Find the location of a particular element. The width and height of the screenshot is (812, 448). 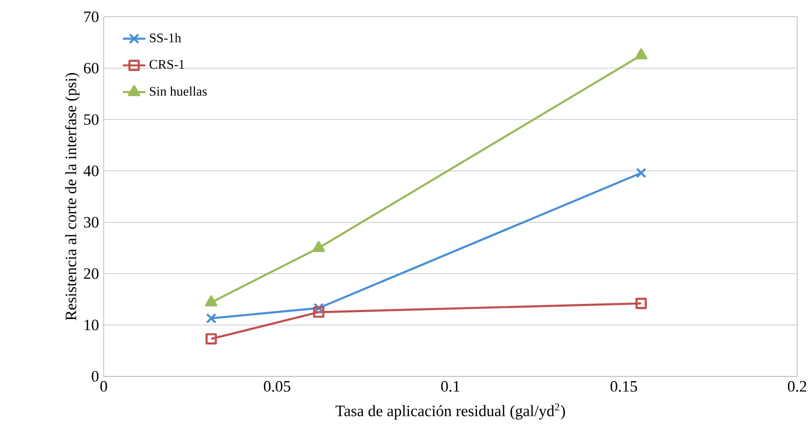

x-tick-label: 0.15 is located at coordinates (624, 386).